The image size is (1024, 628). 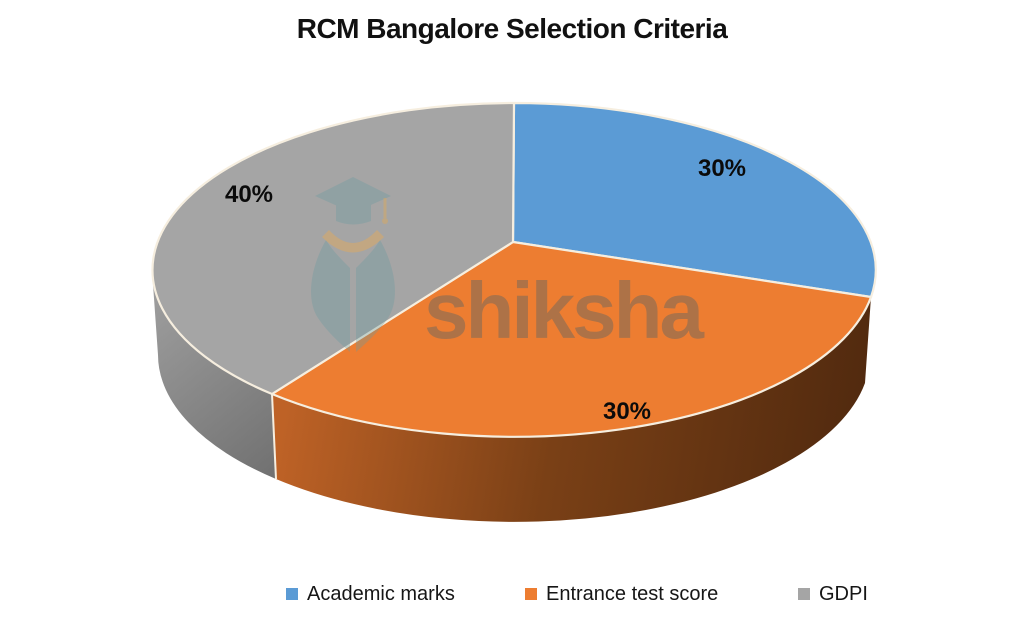 I want to click on chart-title: RCM Bangalore Selection Criteria, so click(x=512, y=28).